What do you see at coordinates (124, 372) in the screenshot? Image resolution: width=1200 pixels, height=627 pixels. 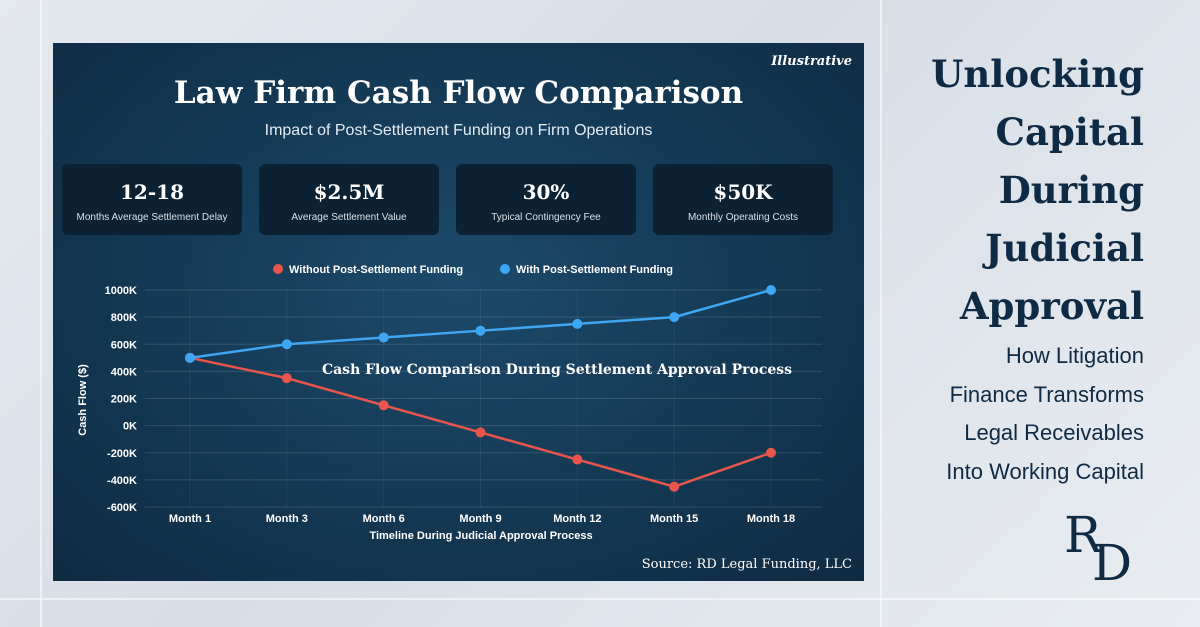 I see `y-tick-label: 400K` at bounding box center [124, 372].